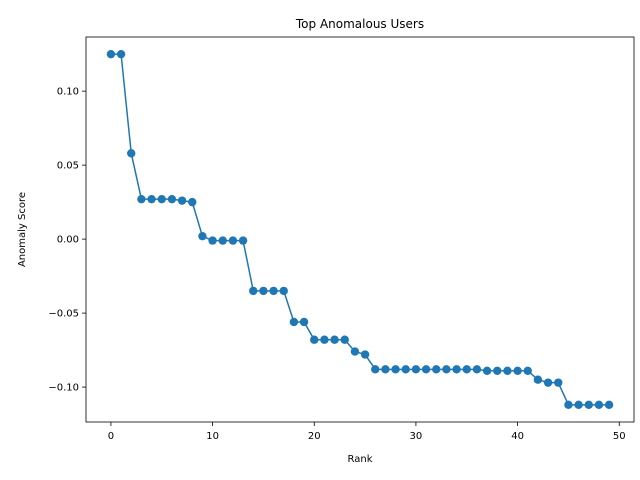 This screenshot has width=640, height=480. What do you see at coordinates (517, 436) in the screenshot?
I see `x-tick-label: 40` at bounding box center [517, 436].